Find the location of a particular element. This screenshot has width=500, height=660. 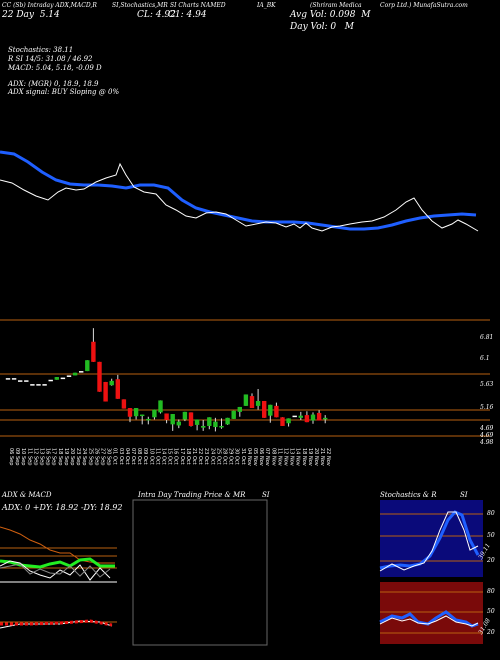

price-label-5: 4.69 is located at coordinates (487, 435).